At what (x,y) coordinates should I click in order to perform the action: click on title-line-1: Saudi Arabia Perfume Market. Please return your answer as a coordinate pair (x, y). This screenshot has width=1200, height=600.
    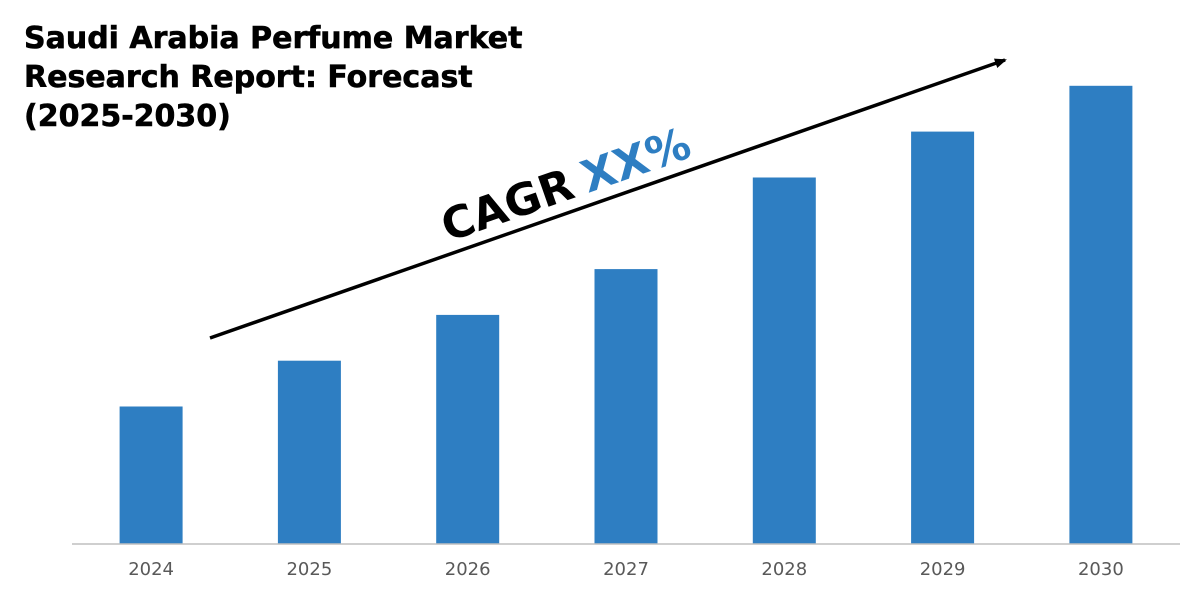
    Looking at the image, I should click on (273, 38).